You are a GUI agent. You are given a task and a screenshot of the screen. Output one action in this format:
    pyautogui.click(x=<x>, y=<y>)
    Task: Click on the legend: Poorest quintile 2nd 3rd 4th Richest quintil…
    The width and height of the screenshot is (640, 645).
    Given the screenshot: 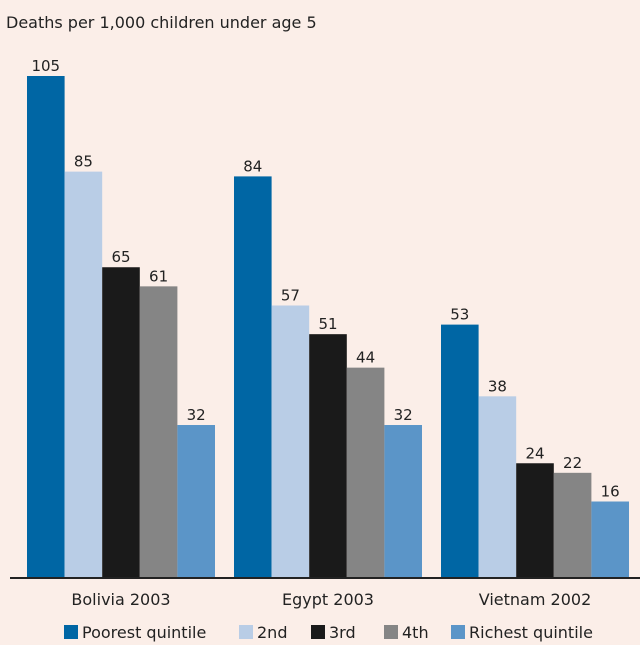 What is the action you would take?
    pyautogui.click(x=328, y=632)
    